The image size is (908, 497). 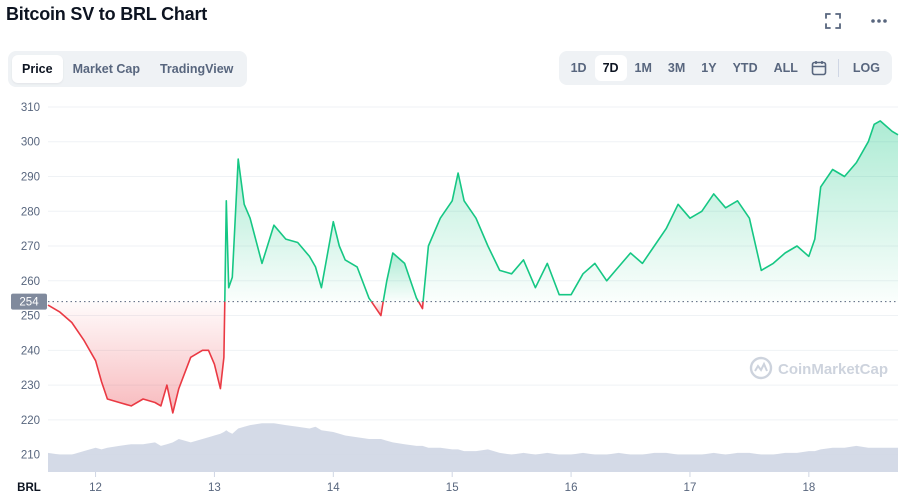 What do you see at coordinates (30, 456) in the screenshot?
I see `y-tick-label: 210` at bounding box center [30, 456].